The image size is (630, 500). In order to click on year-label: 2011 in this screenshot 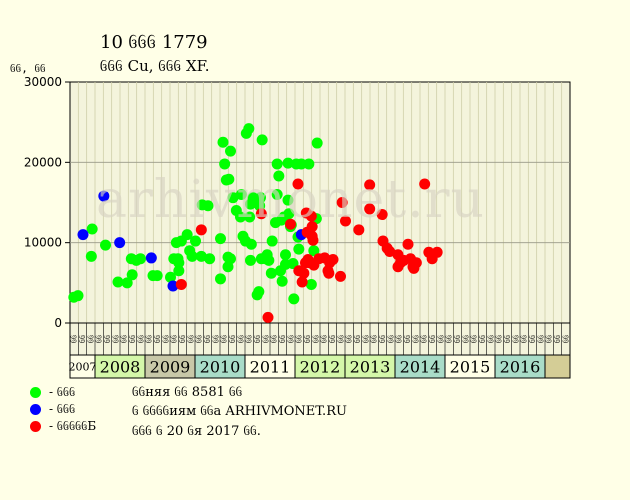, I will do `click(270, 367)`.